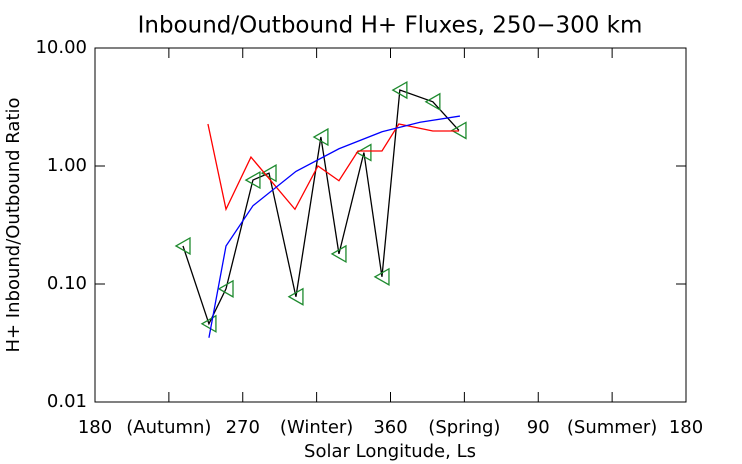 The height and width of the screenshot is (464, 742). What do you see at coordinates (243, 427) in the screenshot?
I see `x-tick-label: 270` at bounding box center [243, 427].